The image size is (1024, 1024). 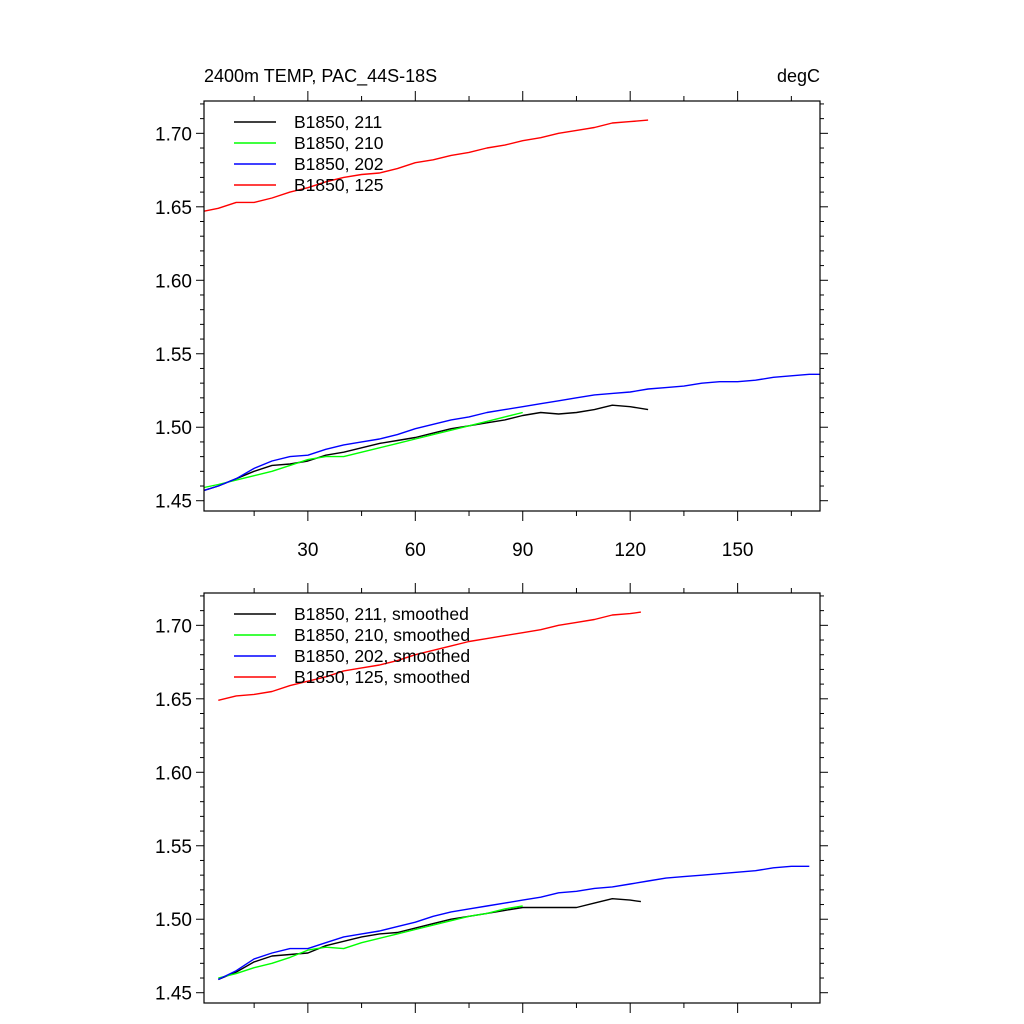 What do you see at coordinates (320, 76) in the screenshot?
I see `chart-title: 2400m TEMP, PAC_44S-18S` at bounding box center [320, 76].